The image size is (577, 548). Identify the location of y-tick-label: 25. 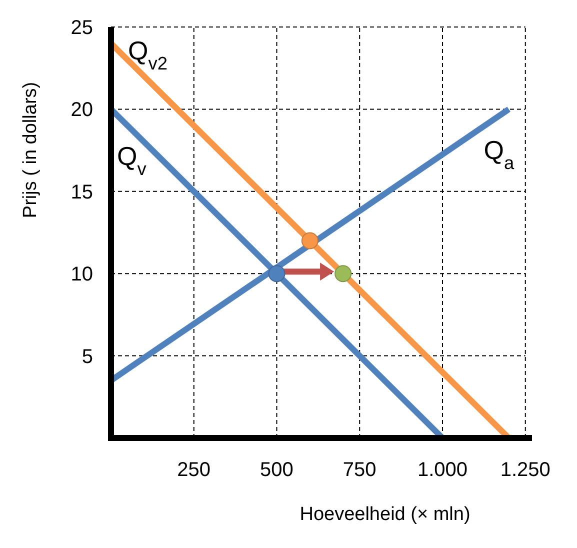
(81, 28).